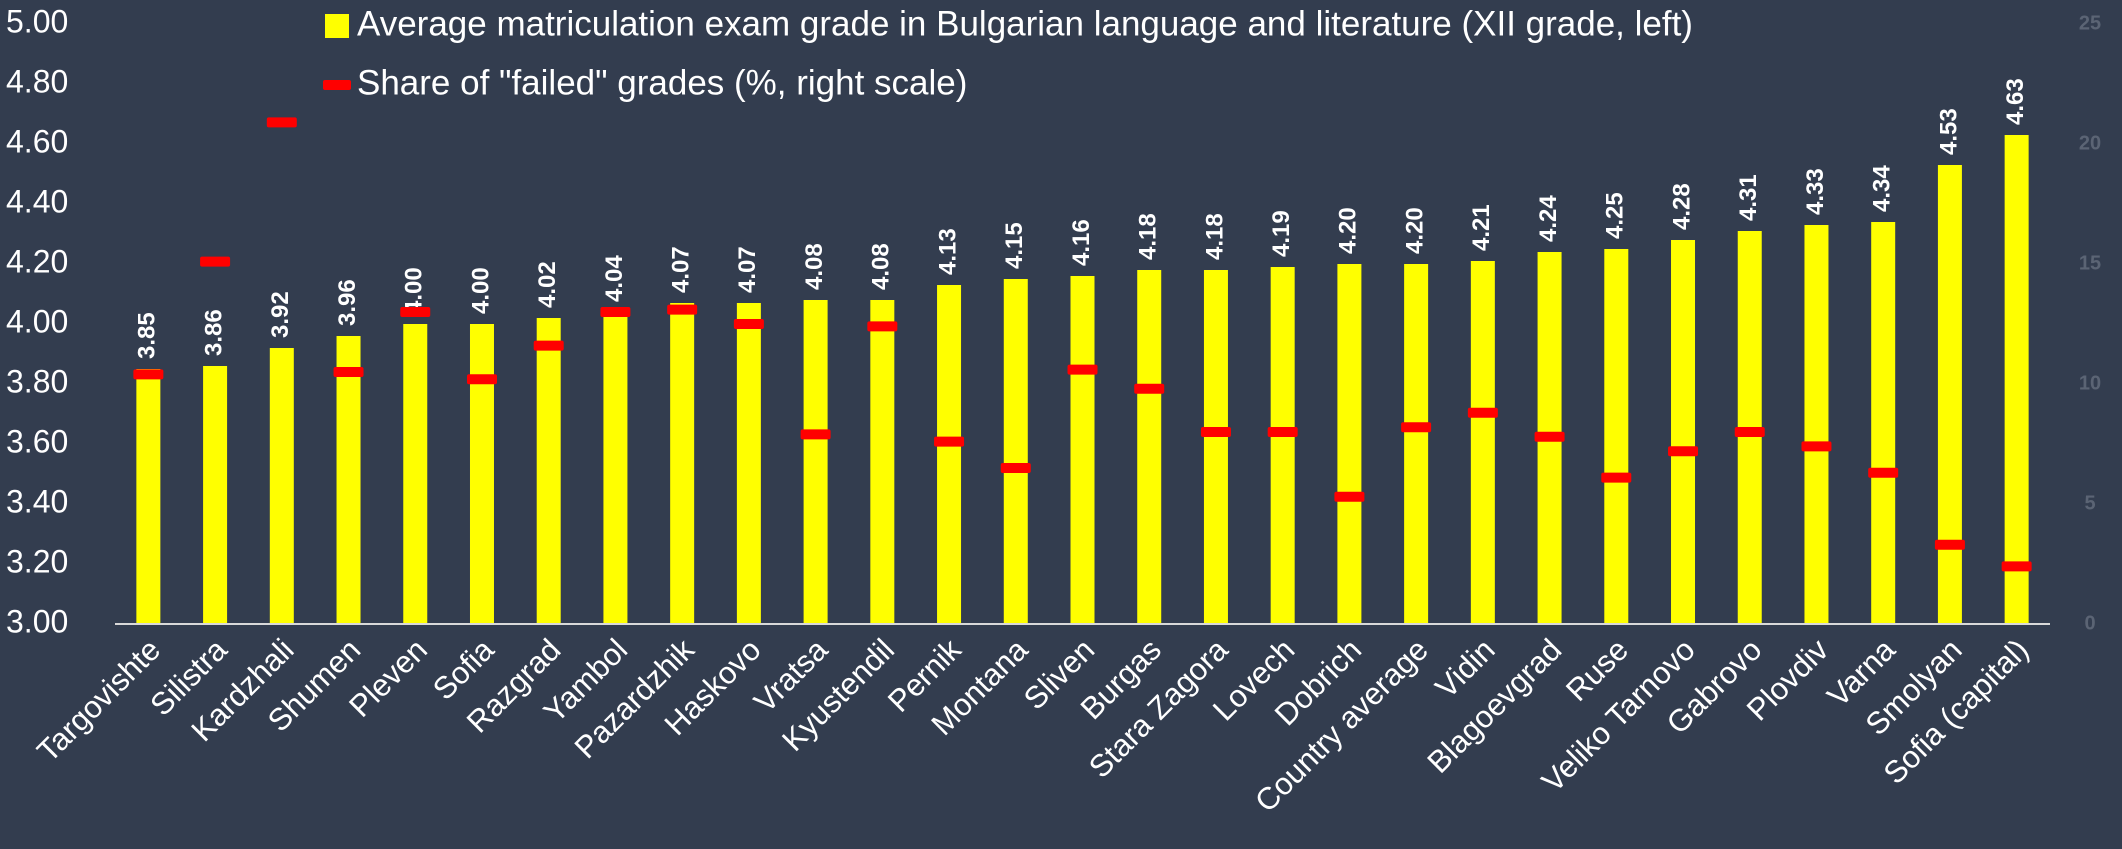 The image size is (2122, 849). Describe the element at coordinates (2090, 383) in the screenshot. I see `y2-tick-label: 10` at that location.